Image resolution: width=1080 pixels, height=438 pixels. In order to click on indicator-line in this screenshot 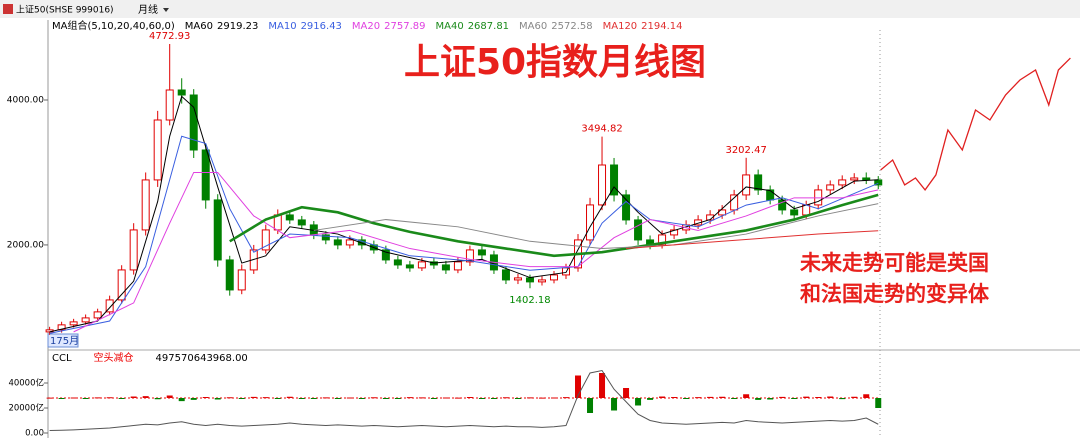, I will do `click(464, 400)`.